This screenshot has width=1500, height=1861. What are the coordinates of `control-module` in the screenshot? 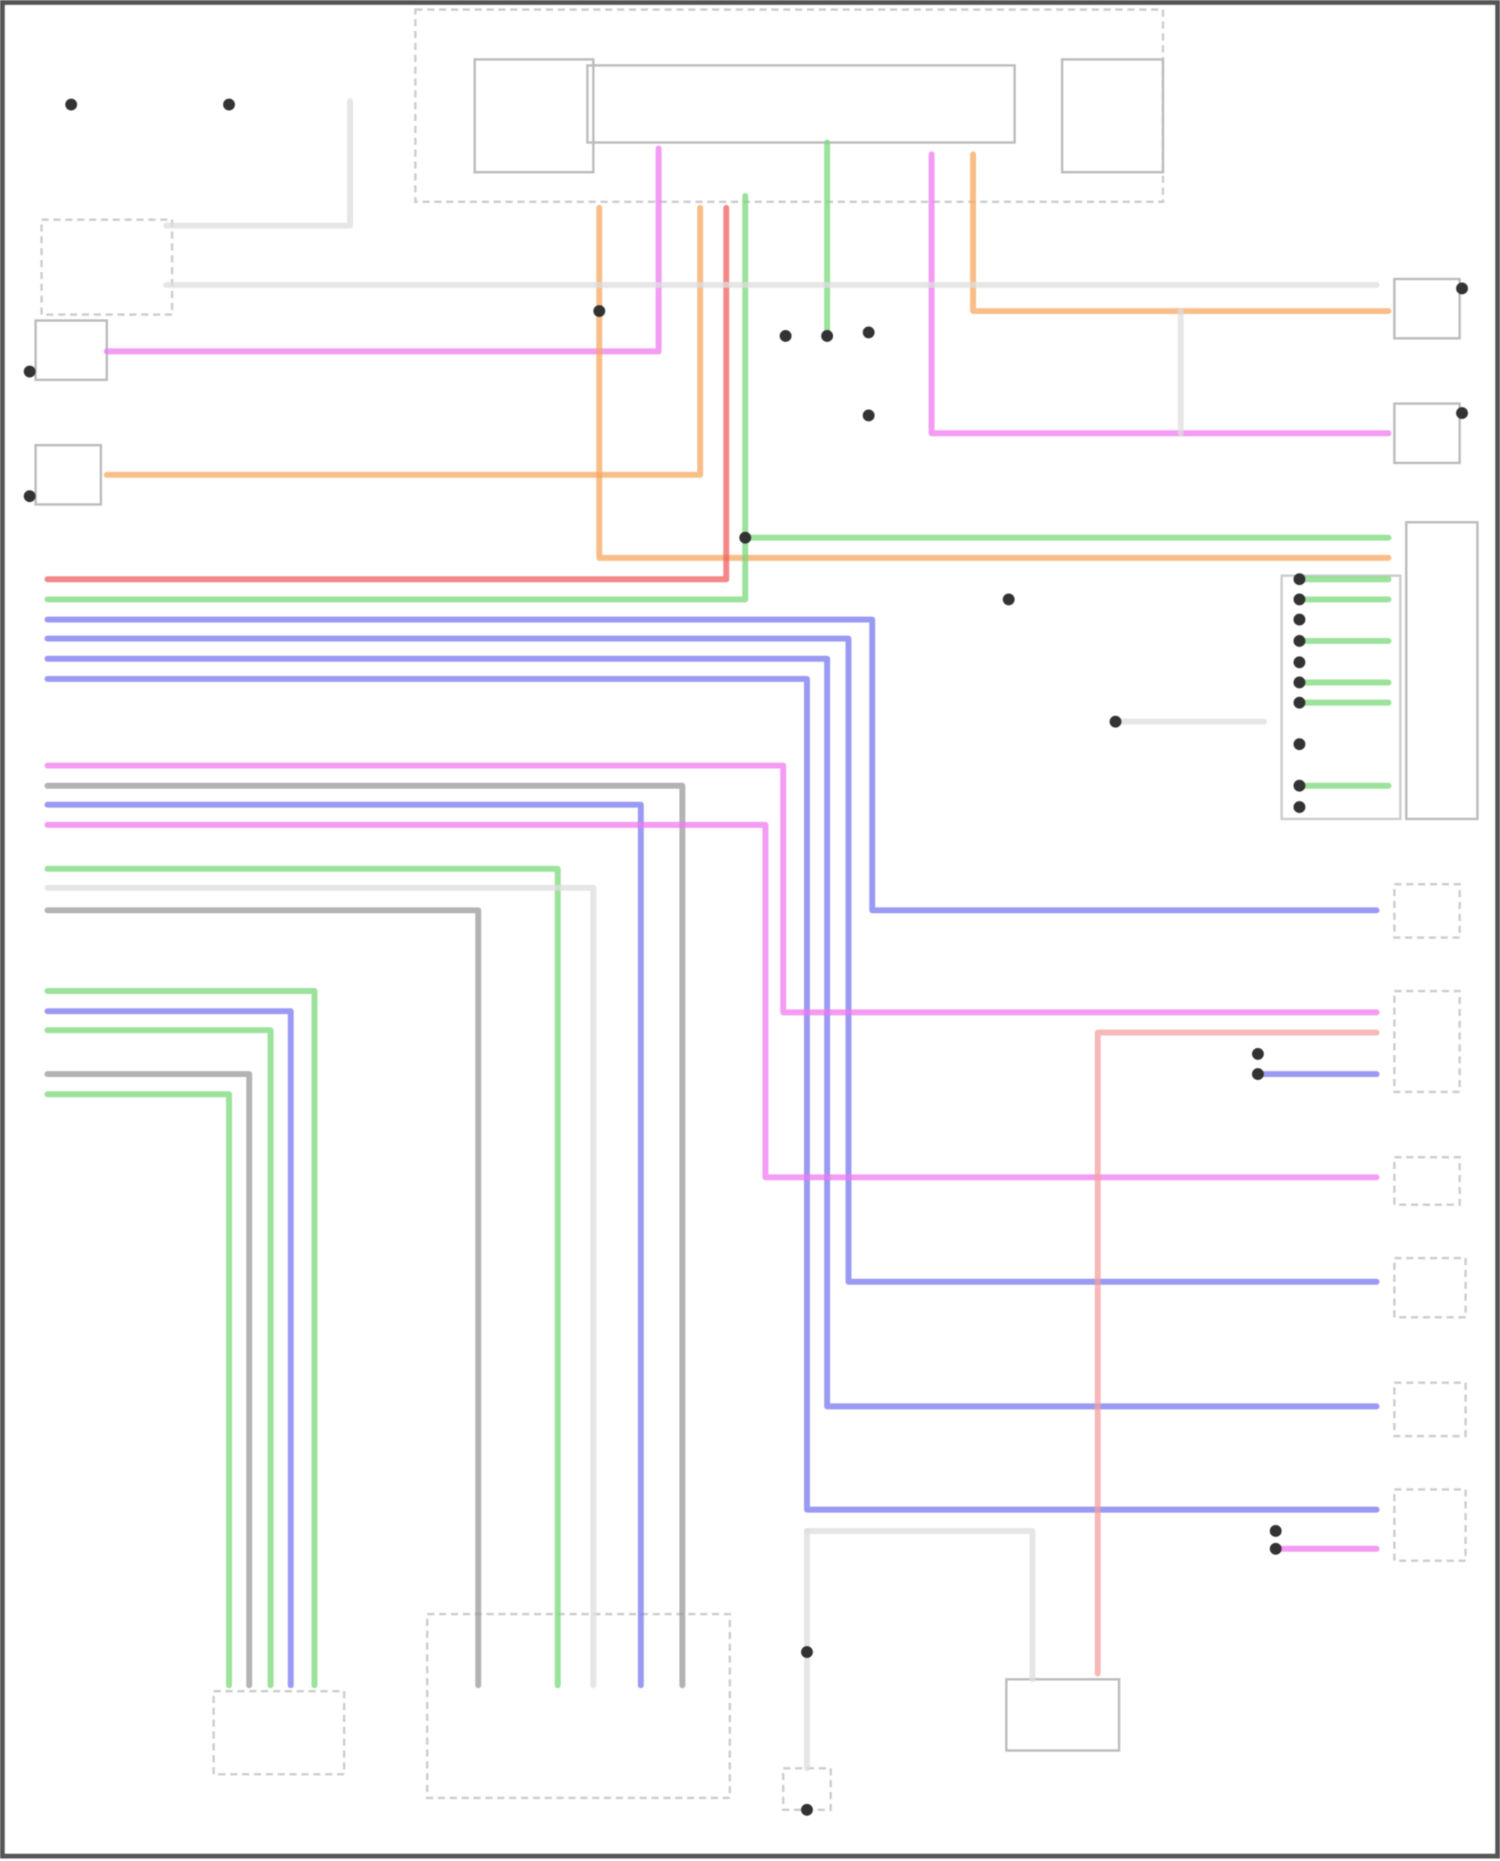 It's located at (1442, 671).